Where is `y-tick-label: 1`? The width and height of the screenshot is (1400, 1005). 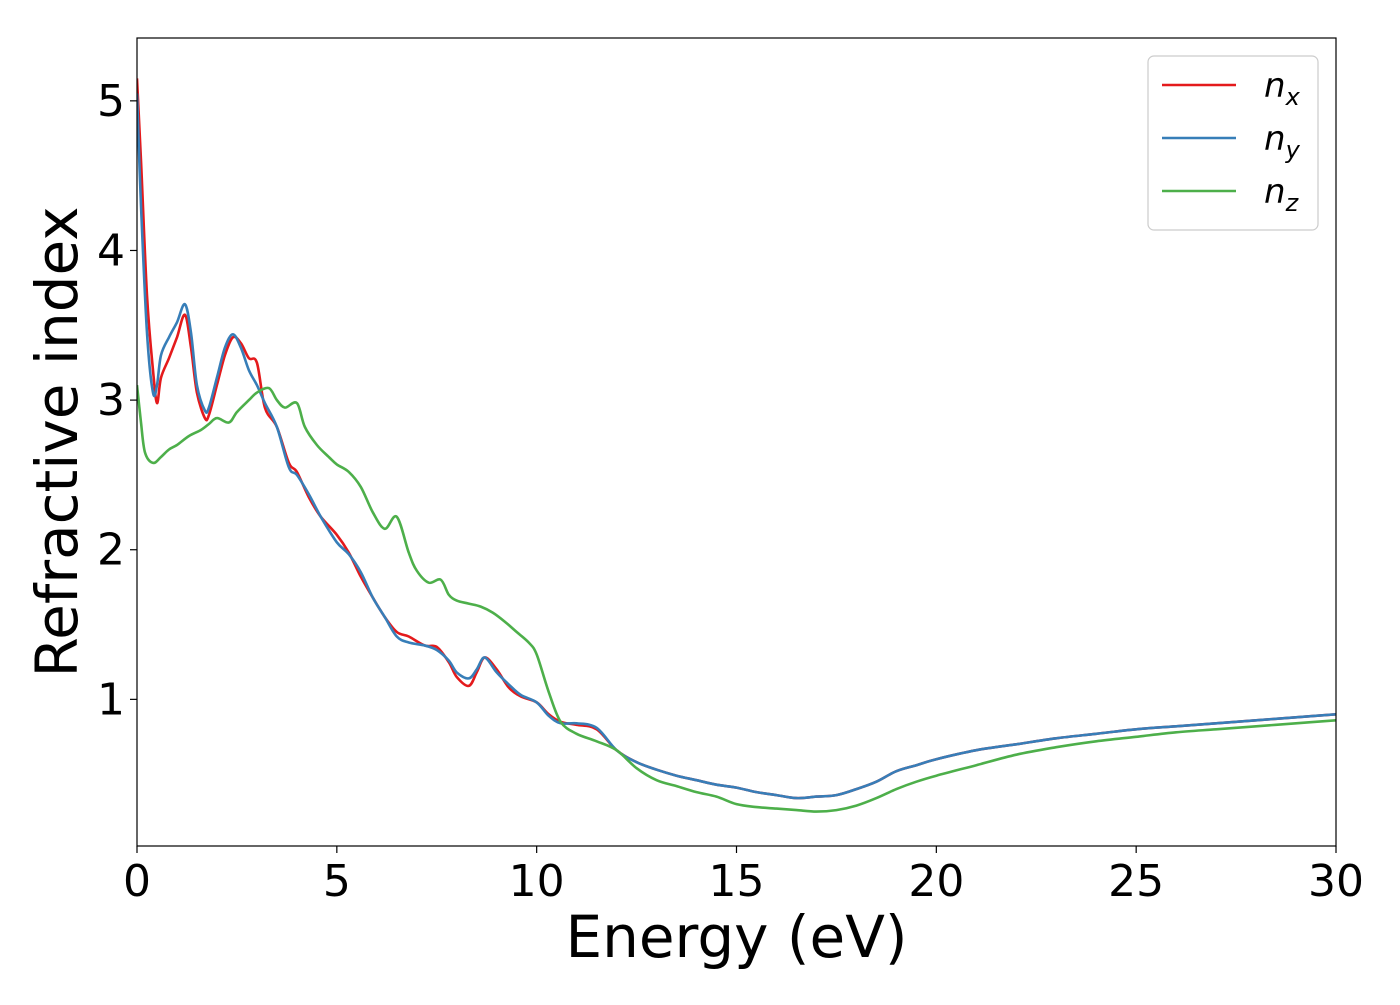 y-tick-label: 1 is located at coordinates (111, 699).